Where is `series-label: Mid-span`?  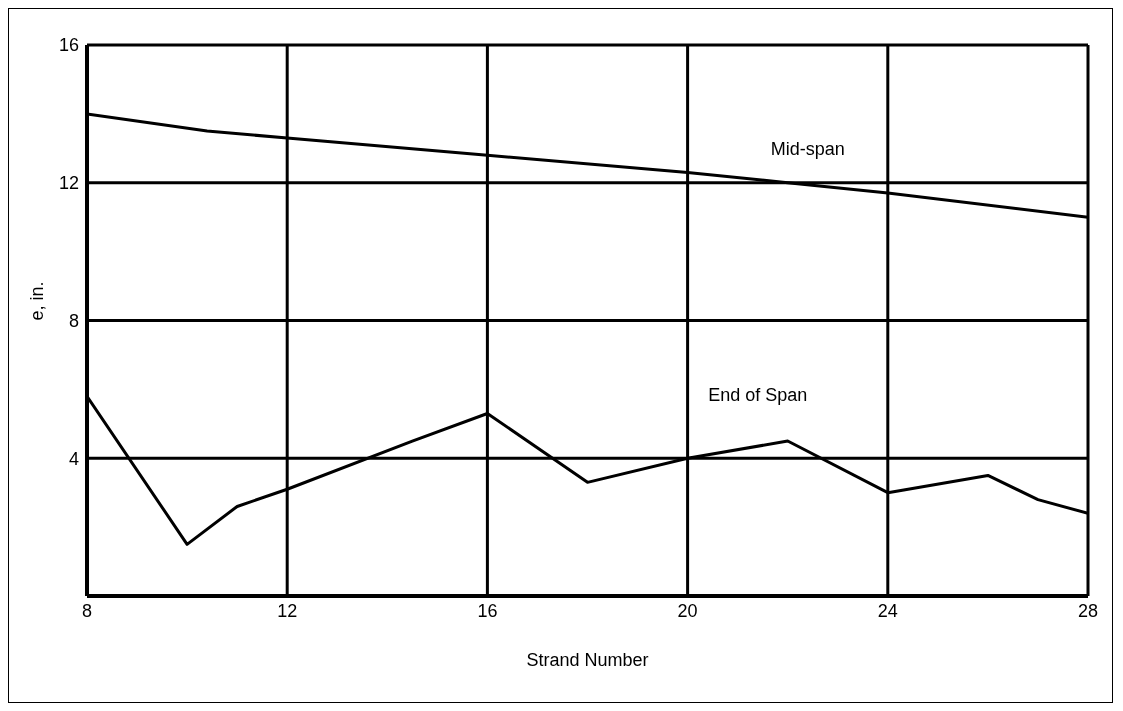
series-label: Mid-span is located at coordinates (807, 148).